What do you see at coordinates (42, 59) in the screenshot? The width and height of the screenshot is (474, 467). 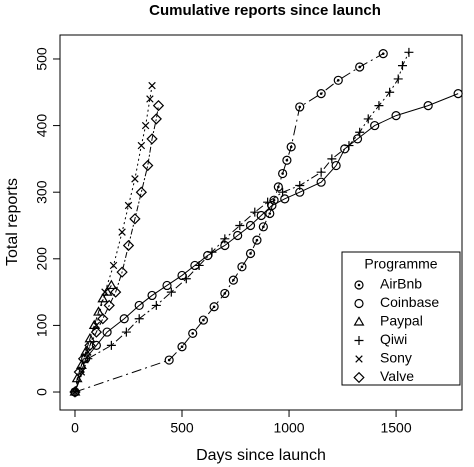 I see `y-tick-label: 500` at bounding box center [42, 59].